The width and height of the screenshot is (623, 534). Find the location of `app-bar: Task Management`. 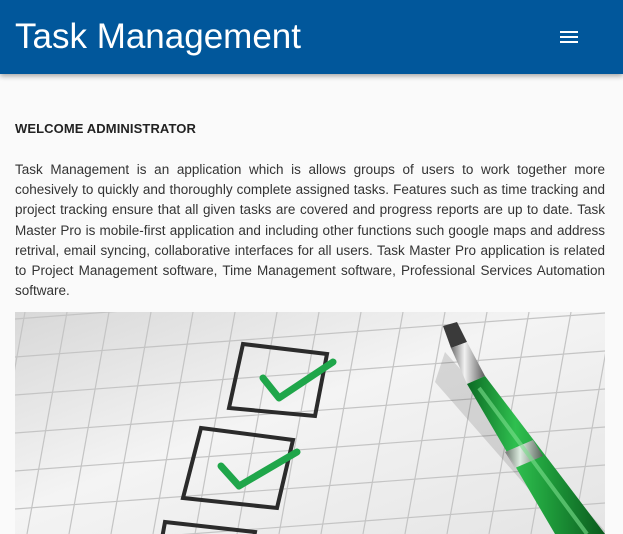

app-bar: Task Management is located at coordinates (311, 37).